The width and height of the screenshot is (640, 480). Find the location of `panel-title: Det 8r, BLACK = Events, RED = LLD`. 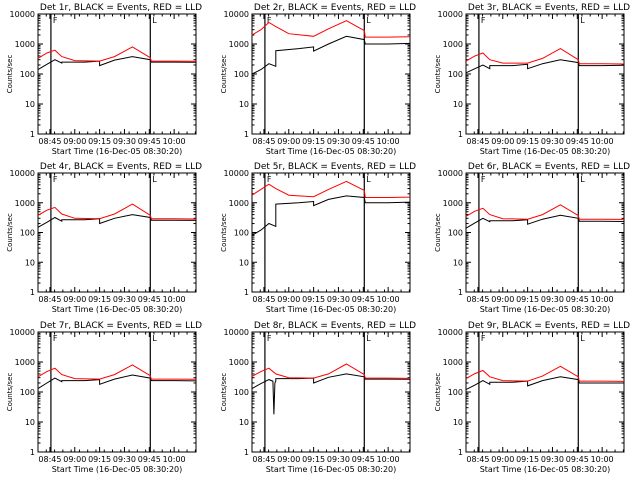

panel-title: Det 8r, BLACK = Events, RED = LLD is located at coordinates (335, 326).